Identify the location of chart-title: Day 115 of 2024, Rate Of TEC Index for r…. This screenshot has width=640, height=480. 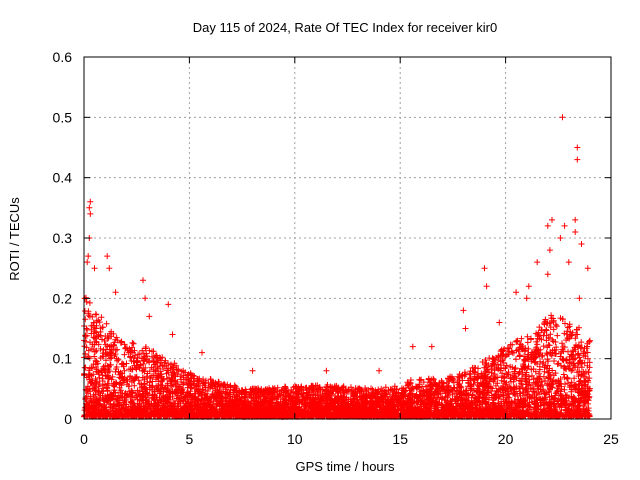
(345, 27).